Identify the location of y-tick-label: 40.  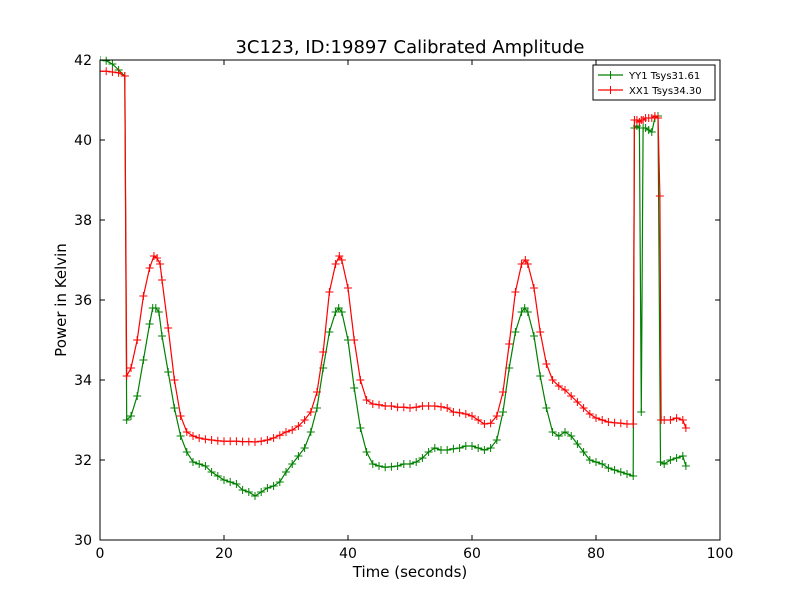
(83, 141).